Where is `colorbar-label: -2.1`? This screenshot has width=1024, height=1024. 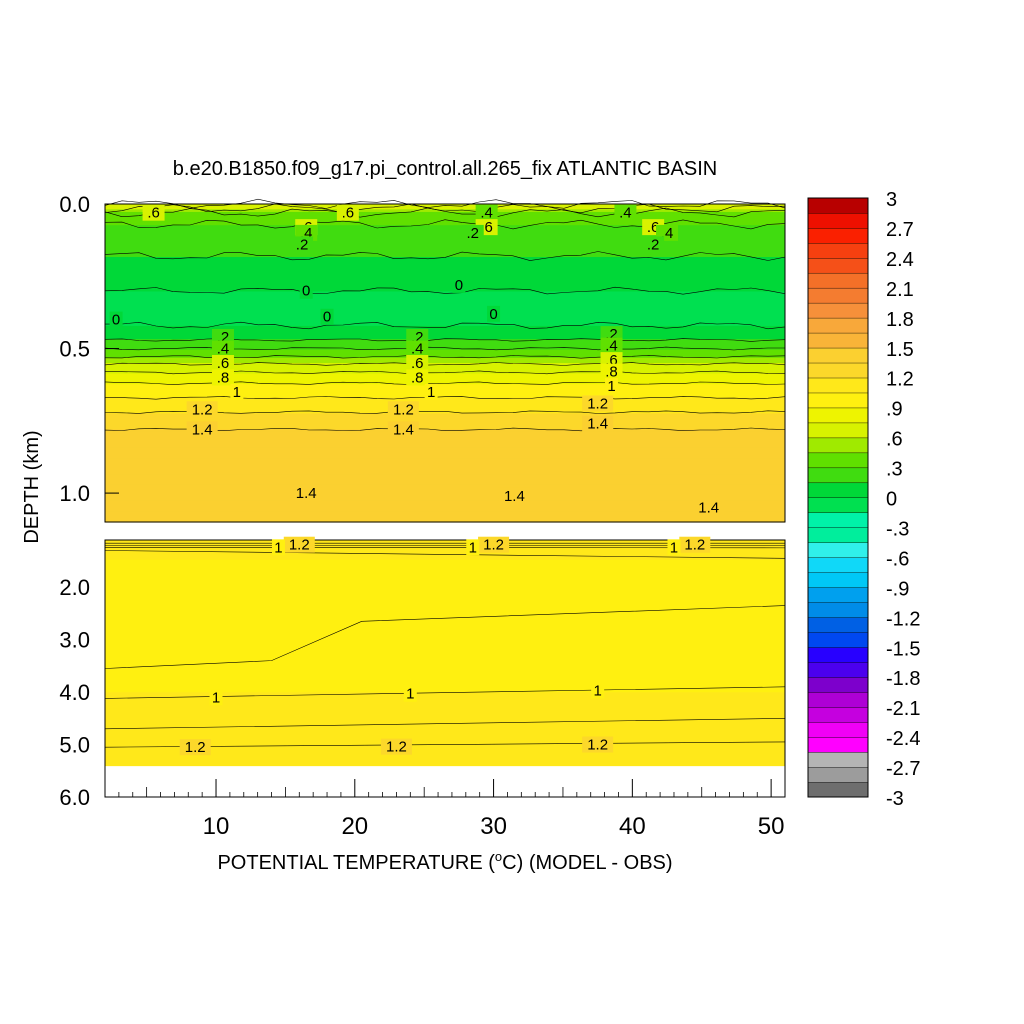
colorbar-label: -2.1 is located at coordinates (903, 709).